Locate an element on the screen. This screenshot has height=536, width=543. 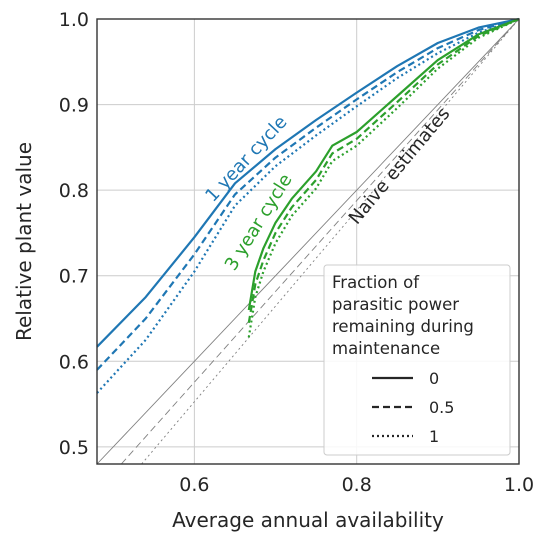
x-tick-label: 1.0 is located at coordinates (519, 485).